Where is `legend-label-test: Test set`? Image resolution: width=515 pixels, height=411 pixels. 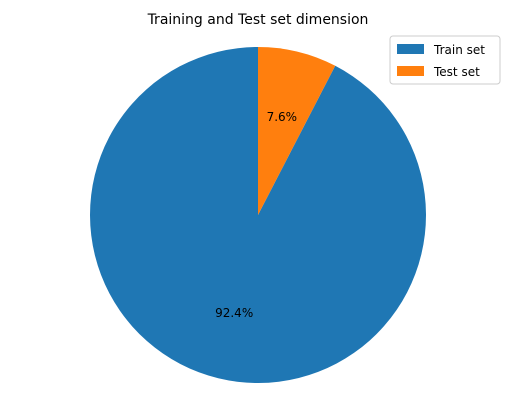
legend-label-test: Test set is located at coordinates (456, 72).